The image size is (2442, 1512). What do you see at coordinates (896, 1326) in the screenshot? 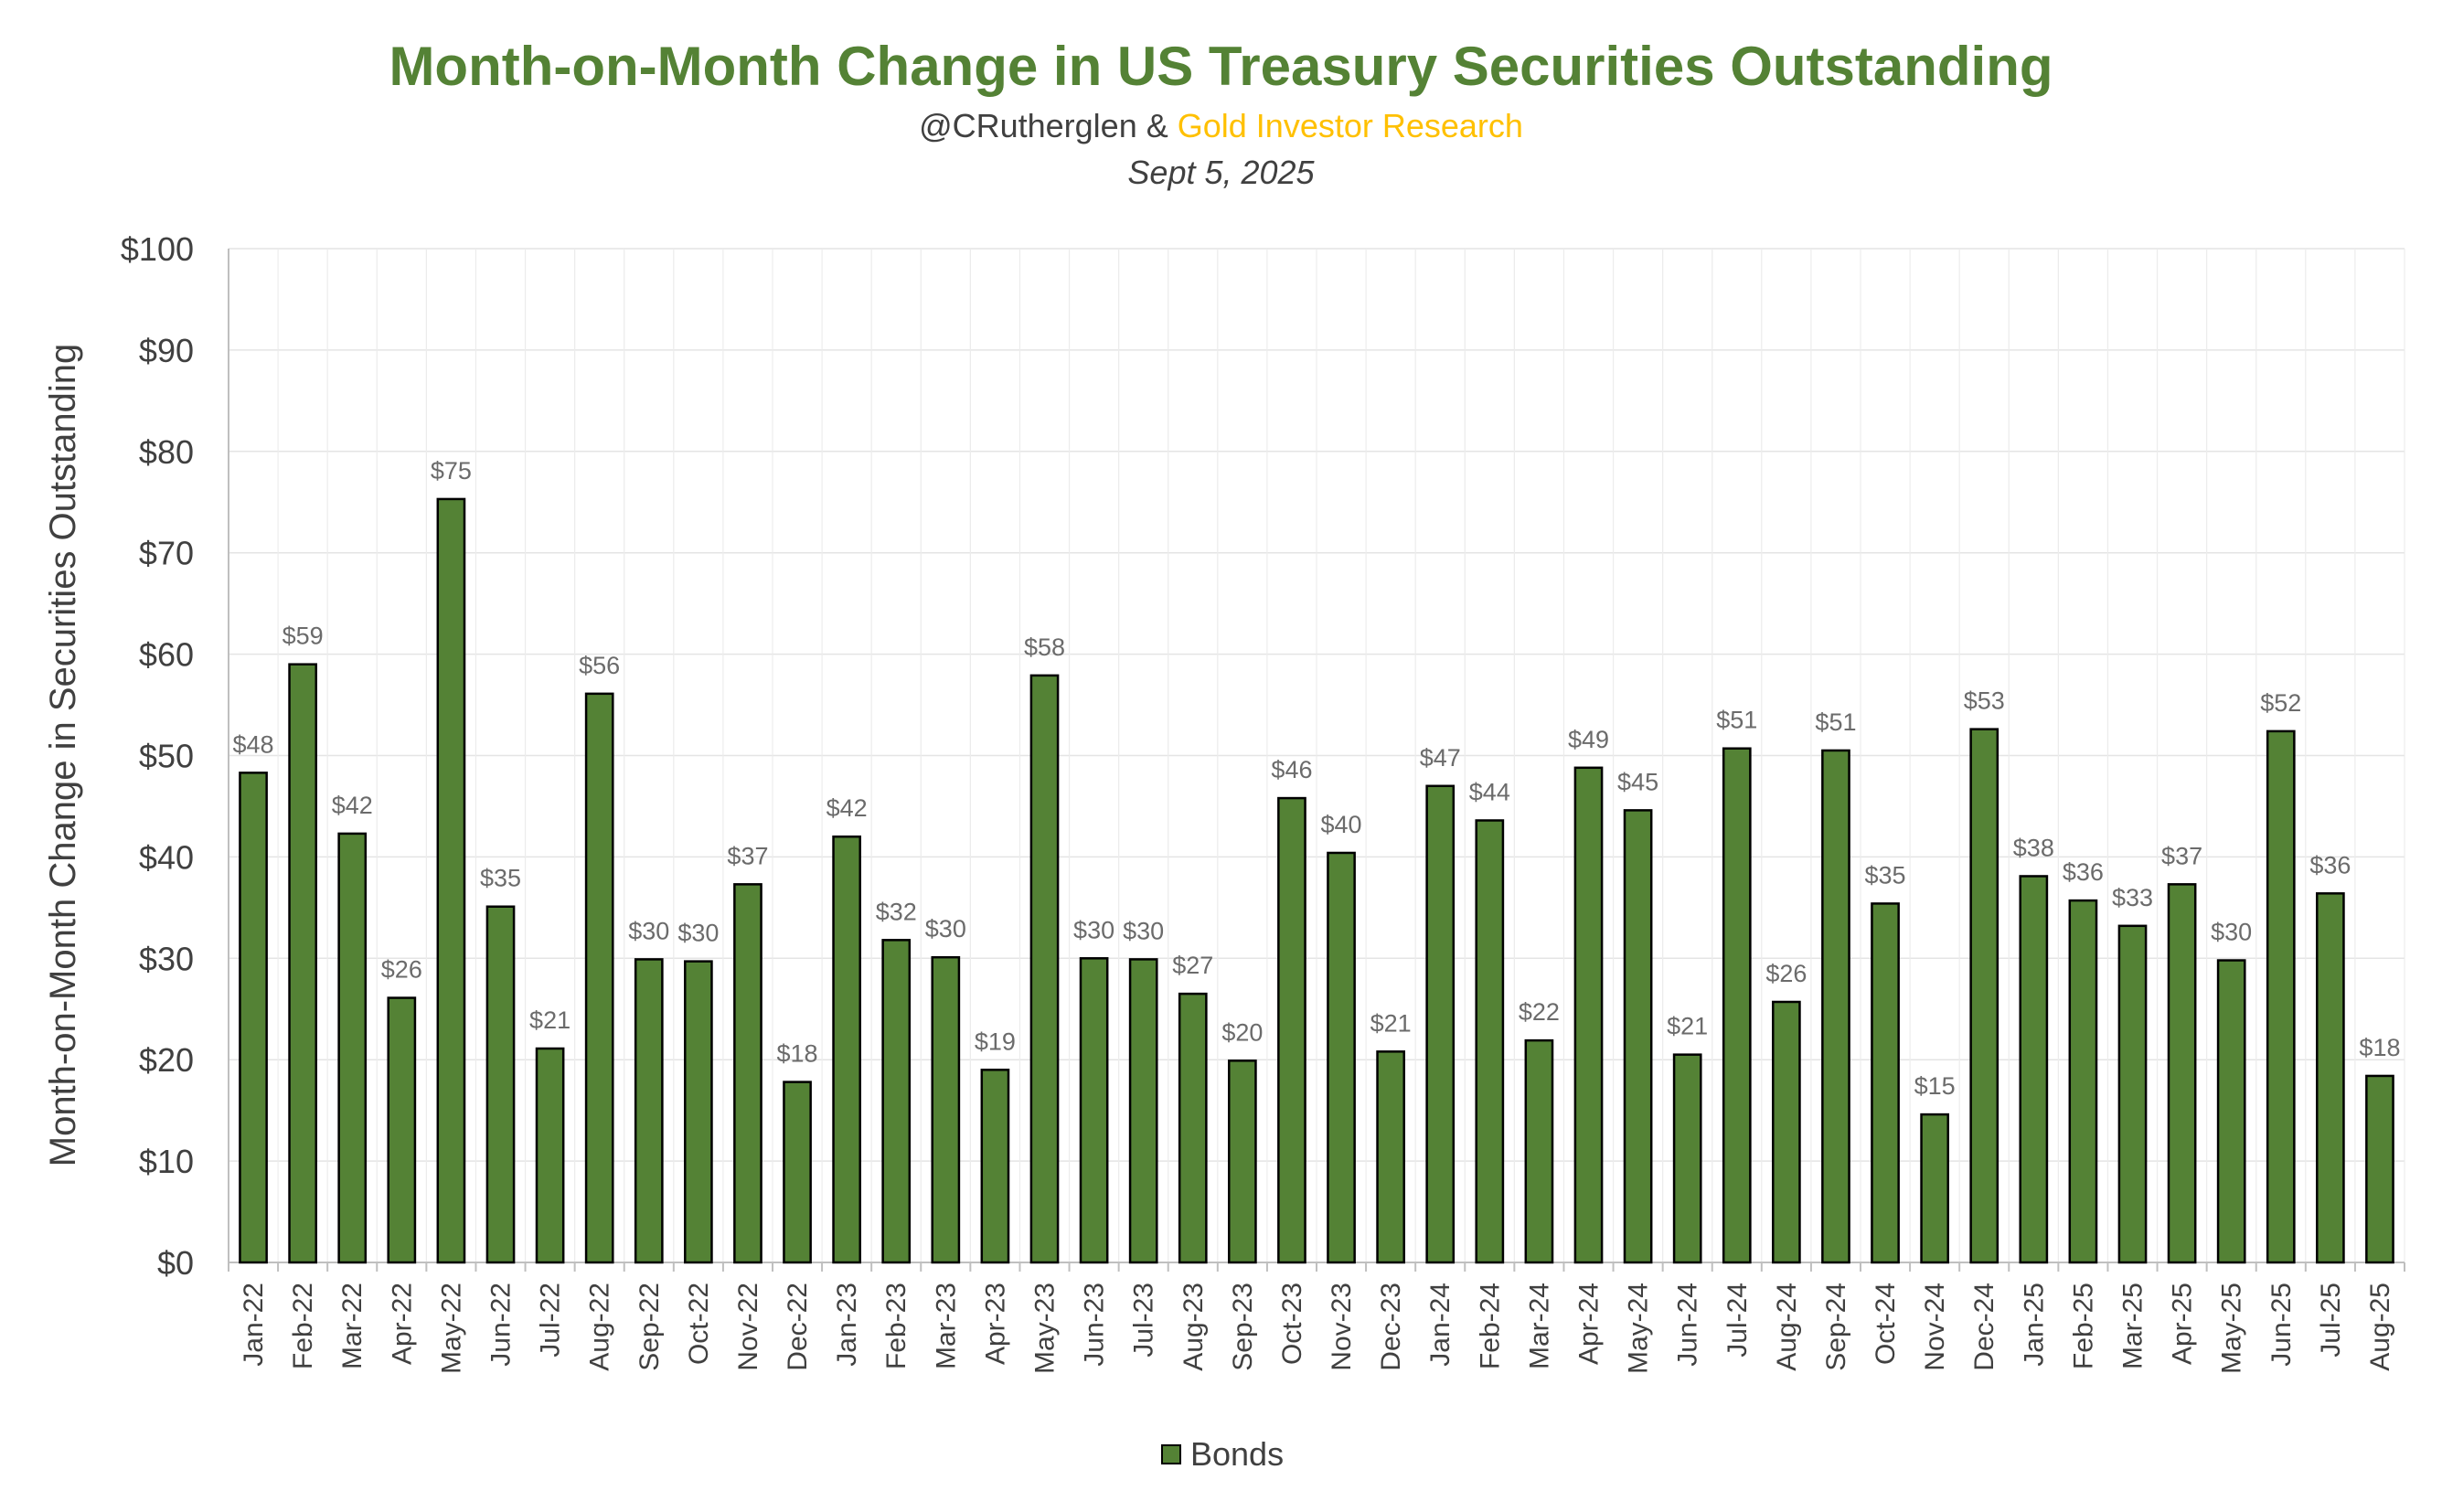
I see `x-tick-label-Feb-23: Feb-23` at bounding box center [896, 1326].